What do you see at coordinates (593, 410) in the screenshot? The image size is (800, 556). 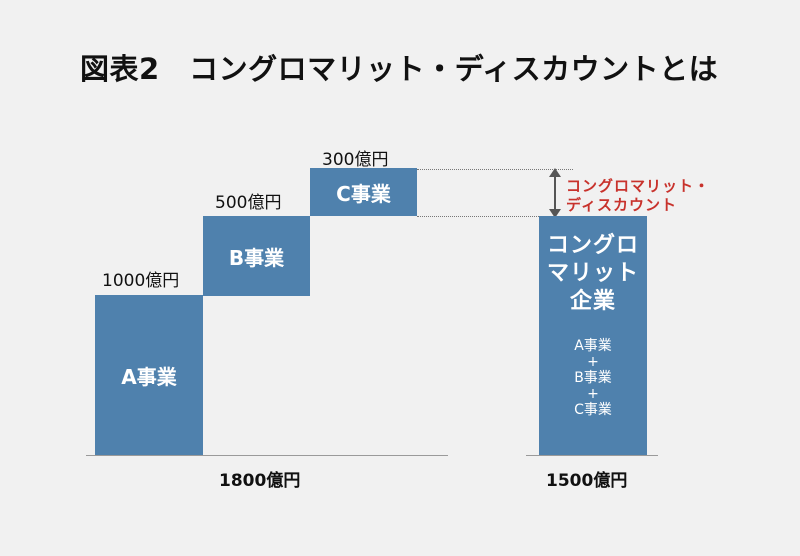 I see `part-c: C事業` at bounding box center [593, 410].